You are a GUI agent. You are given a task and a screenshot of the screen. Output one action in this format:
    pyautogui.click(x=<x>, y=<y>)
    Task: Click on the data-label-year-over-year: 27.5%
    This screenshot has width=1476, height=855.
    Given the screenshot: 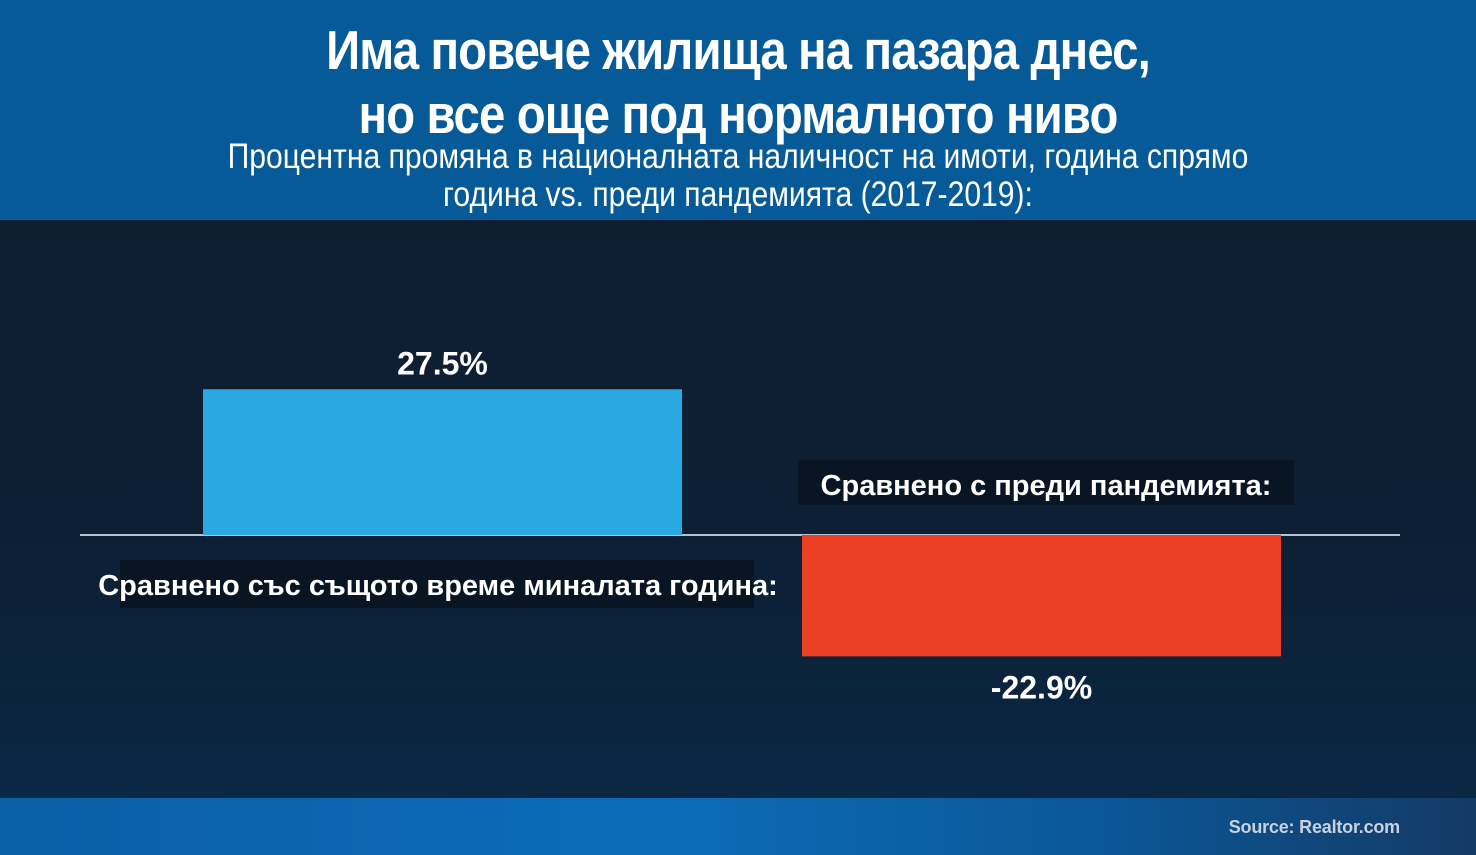 What is the action you would take?
    pyautogui.click(x=442, y=363)
    